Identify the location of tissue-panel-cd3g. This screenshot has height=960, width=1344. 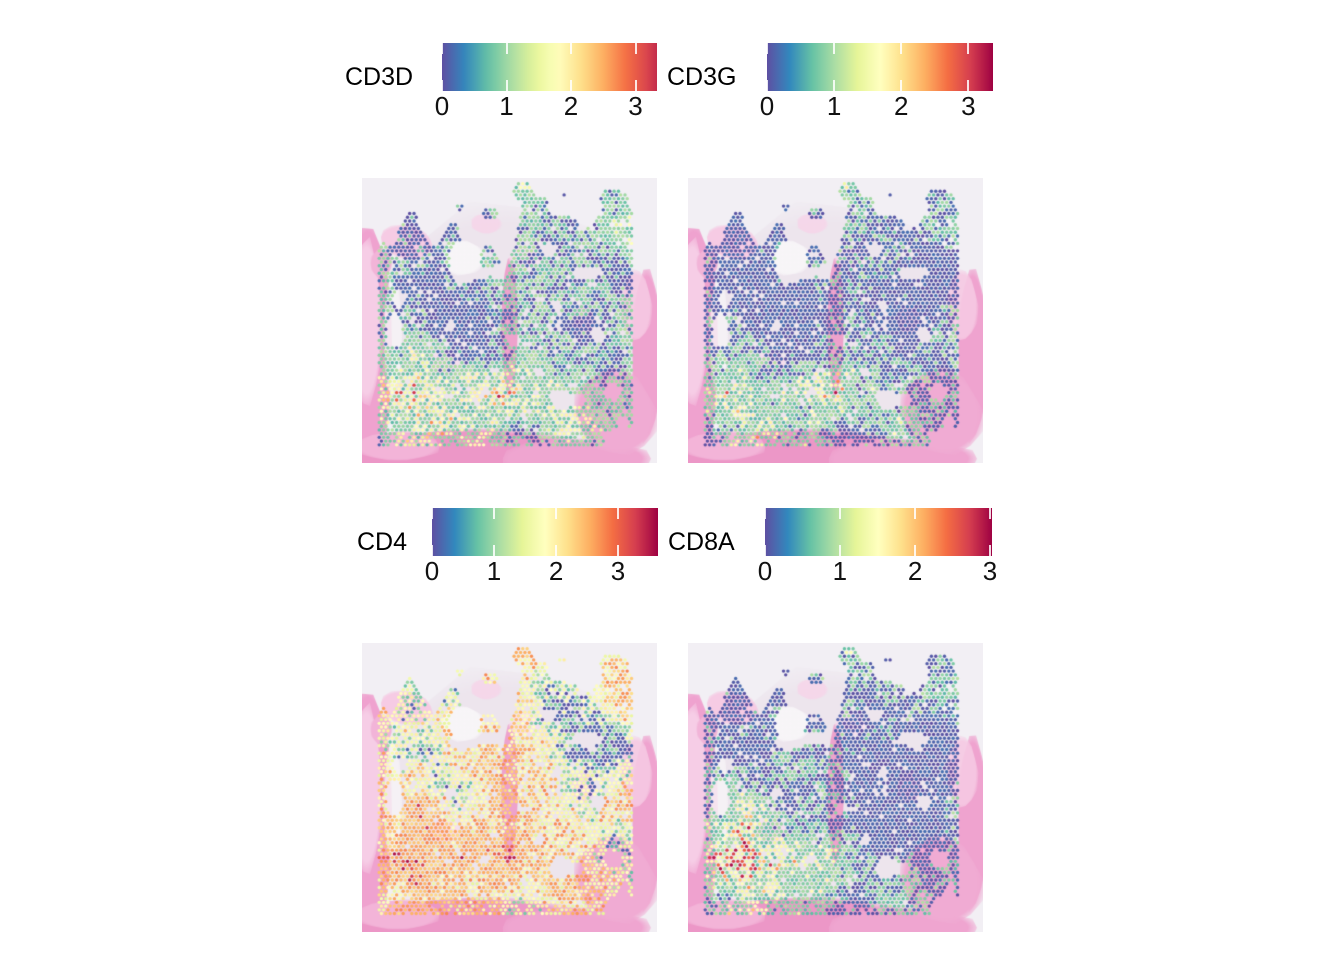
(835, 320).